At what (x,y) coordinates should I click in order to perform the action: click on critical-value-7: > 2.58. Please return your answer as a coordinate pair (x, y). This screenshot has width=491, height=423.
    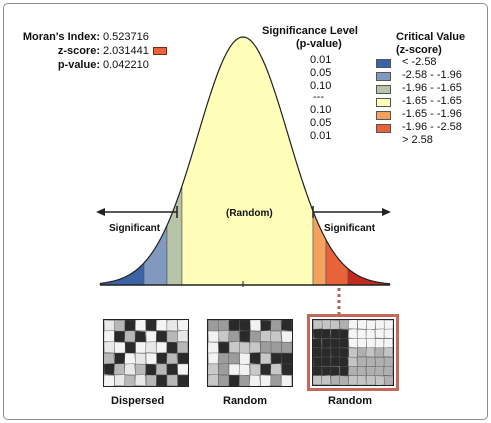
    Looking at the image, I should click on (417, 140).